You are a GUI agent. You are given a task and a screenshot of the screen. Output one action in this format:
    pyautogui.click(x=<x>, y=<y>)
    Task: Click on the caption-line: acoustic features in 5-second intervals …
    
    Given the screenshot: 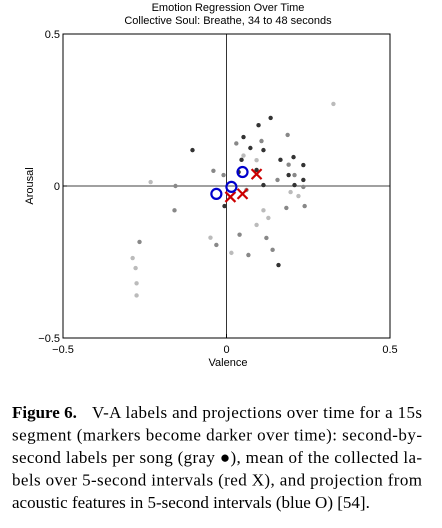 What is the action you would take?
    pyautogui.click(x=191, y=502)
    